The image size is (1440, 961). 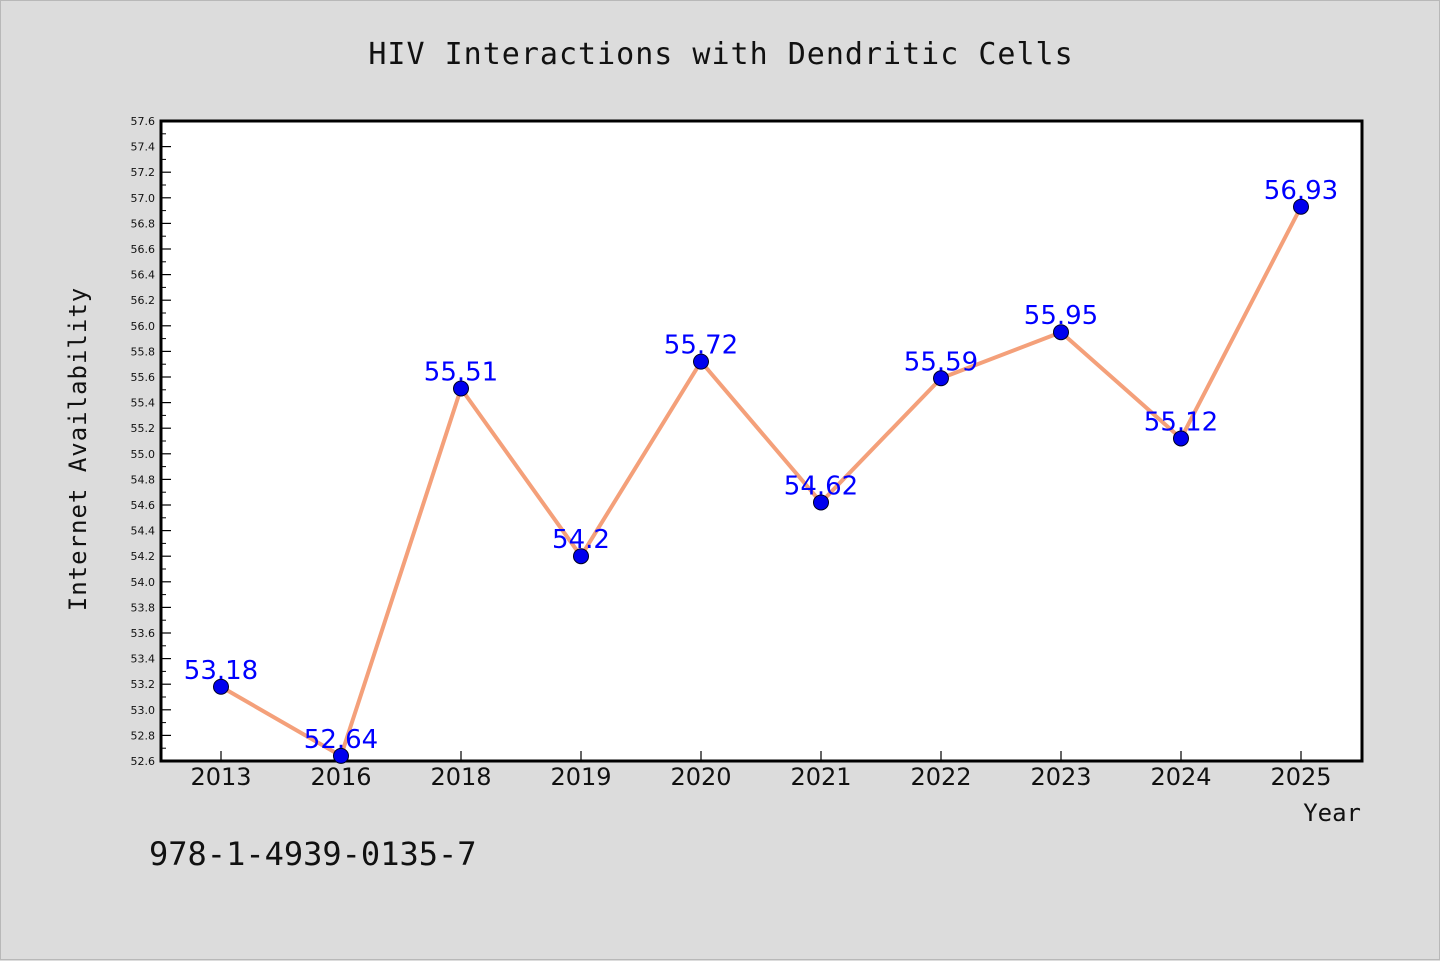 I want to click on y-tick-label: 56.2, so click(x=143, y=300).